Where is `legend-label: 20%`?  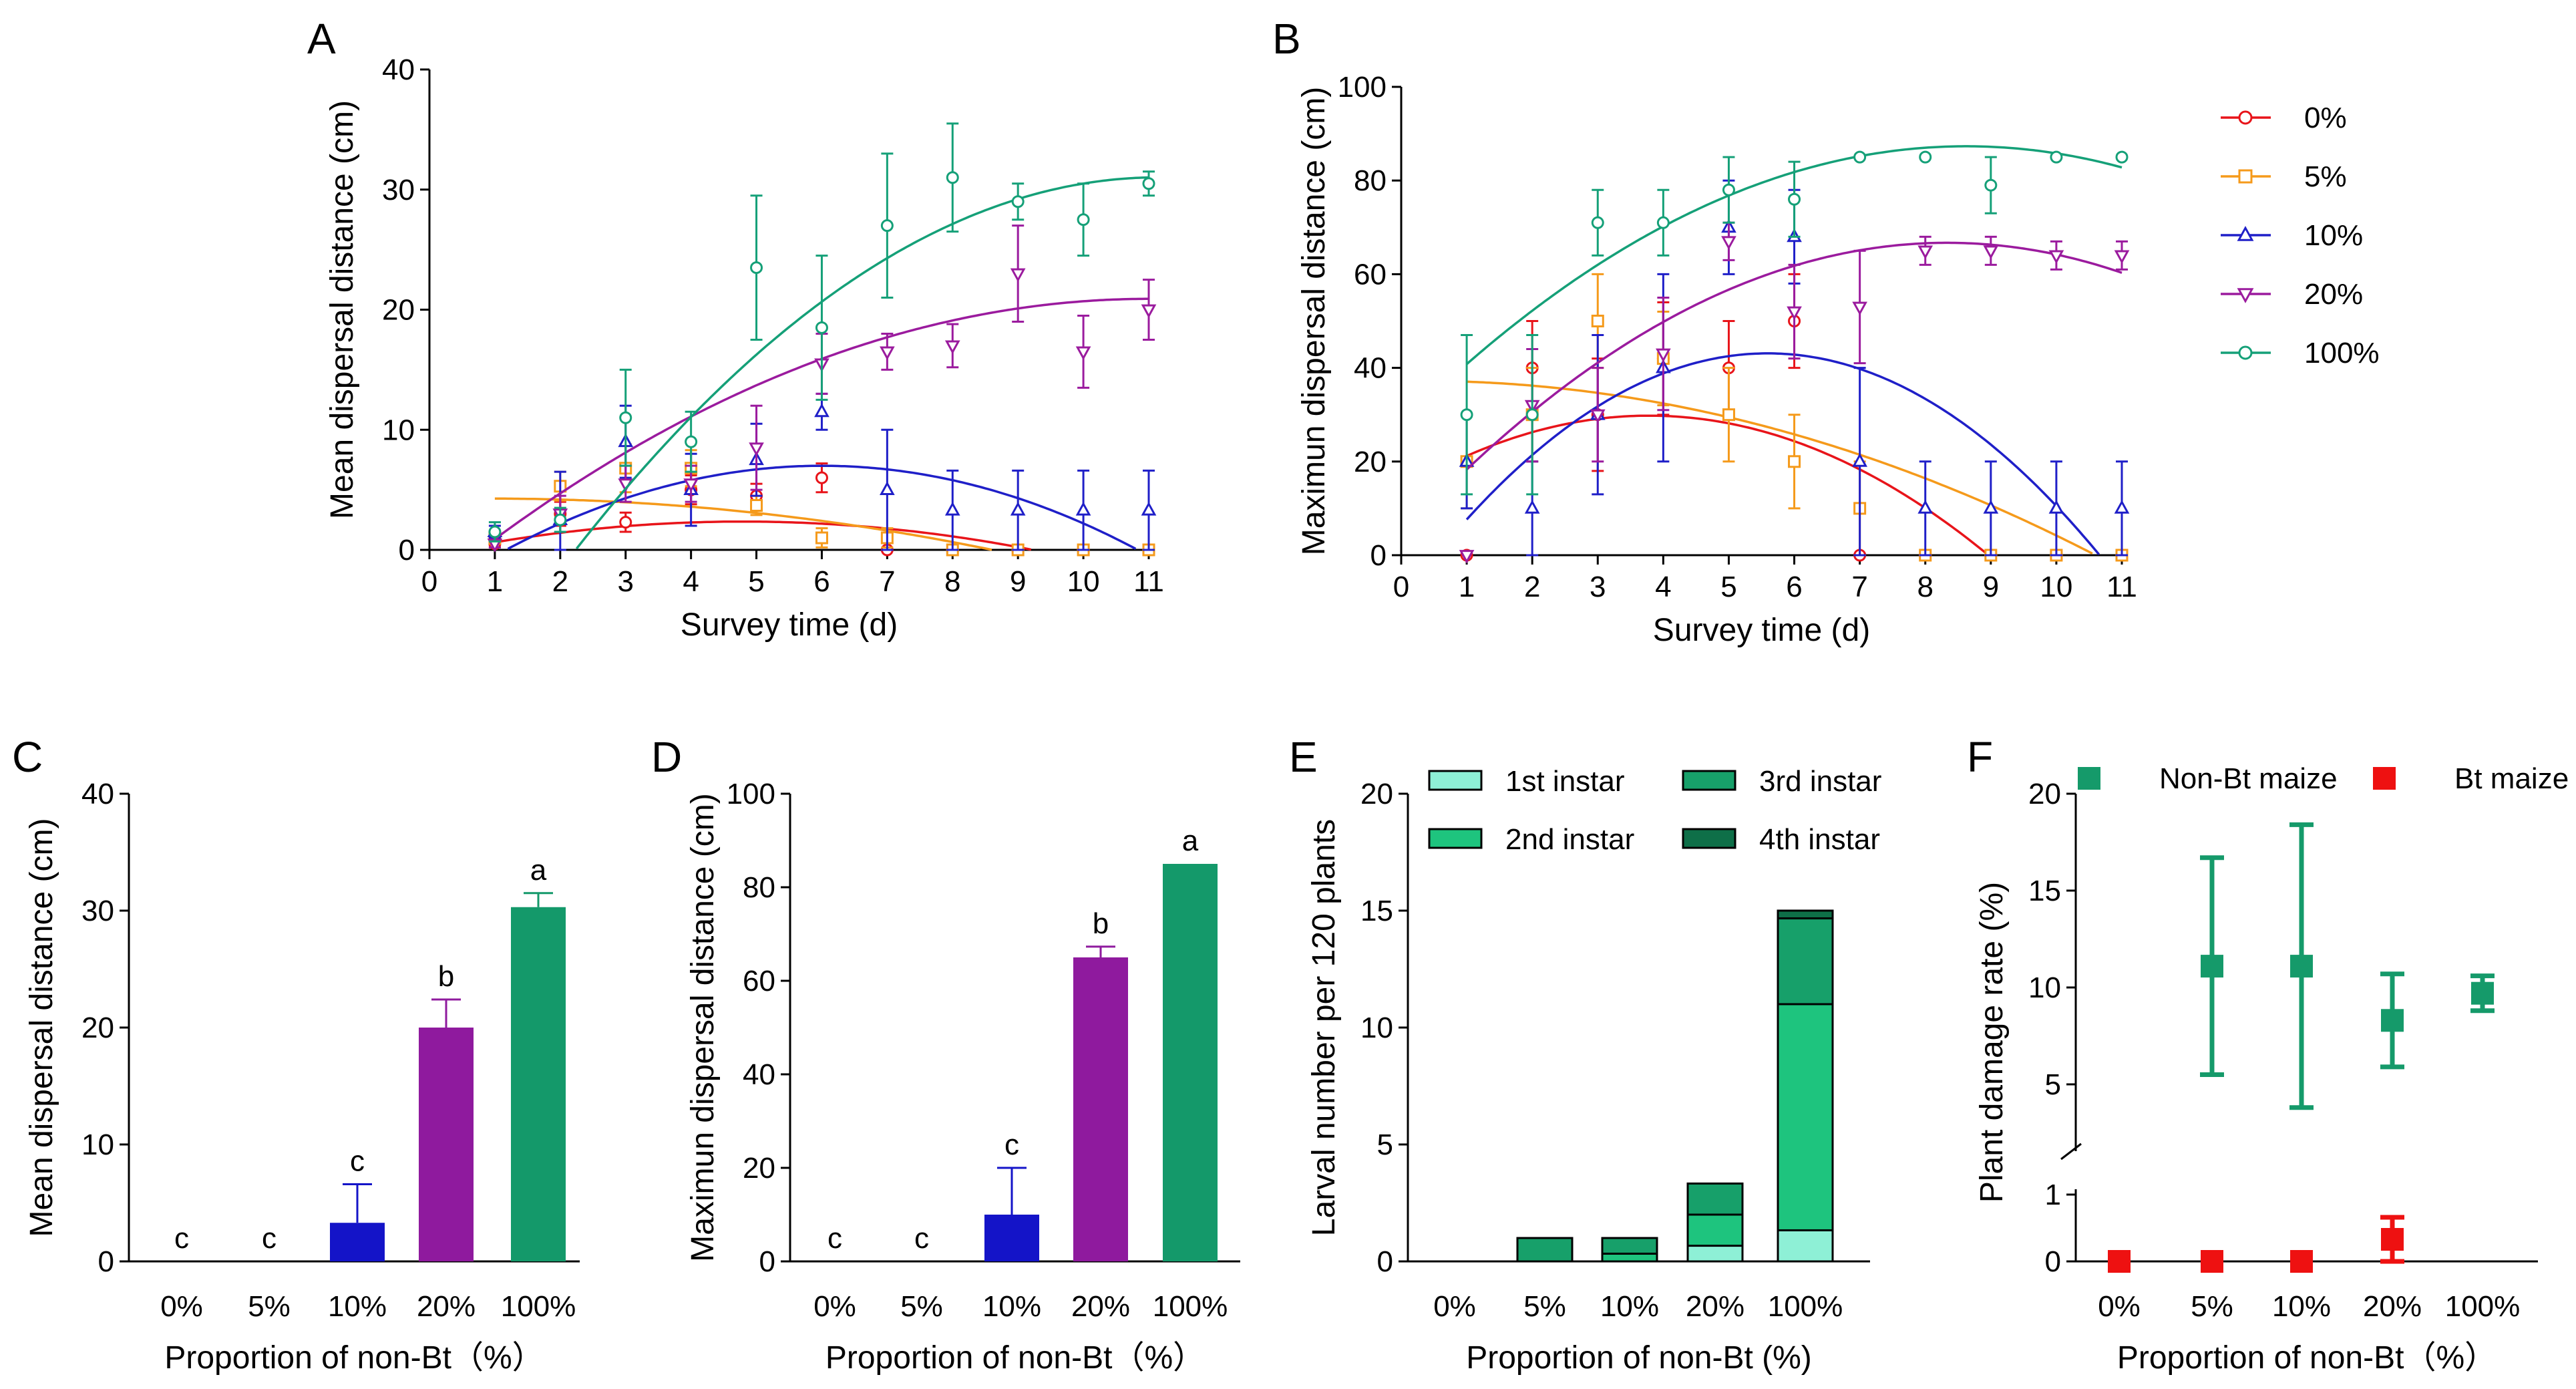
legend-label: 20% is located at coordinates (2333, 294).